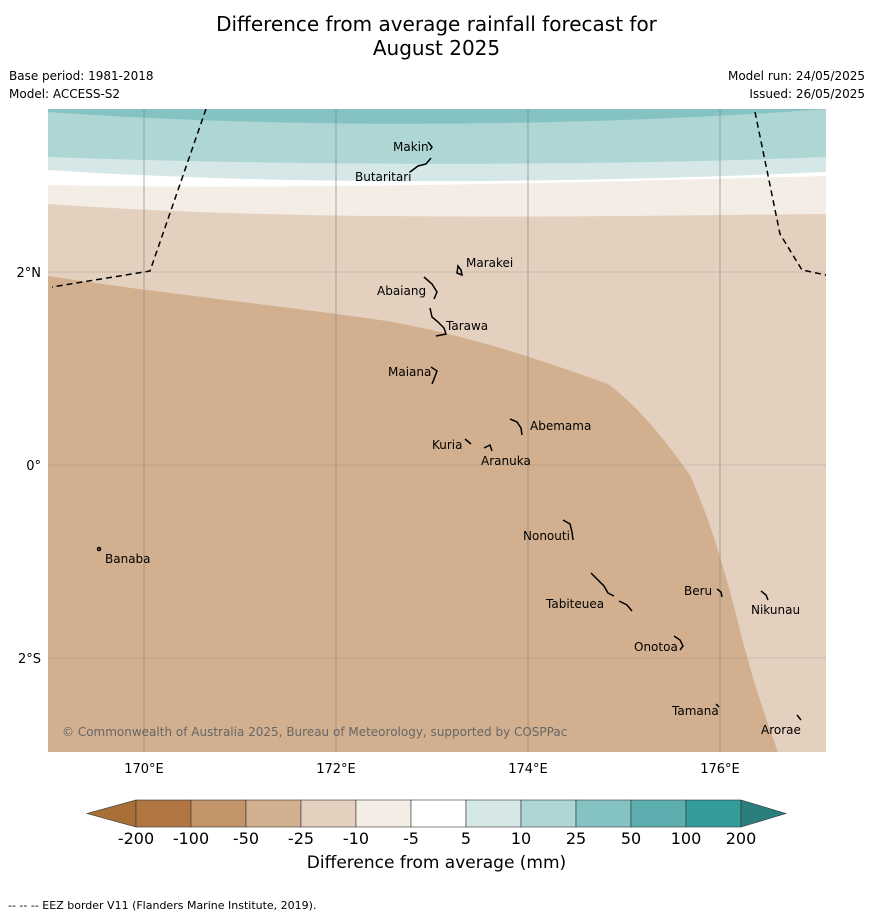  Describe the element at coordinates (411, 838) in the screenshot. I see `colorbar-tick-label: -5` at that location.